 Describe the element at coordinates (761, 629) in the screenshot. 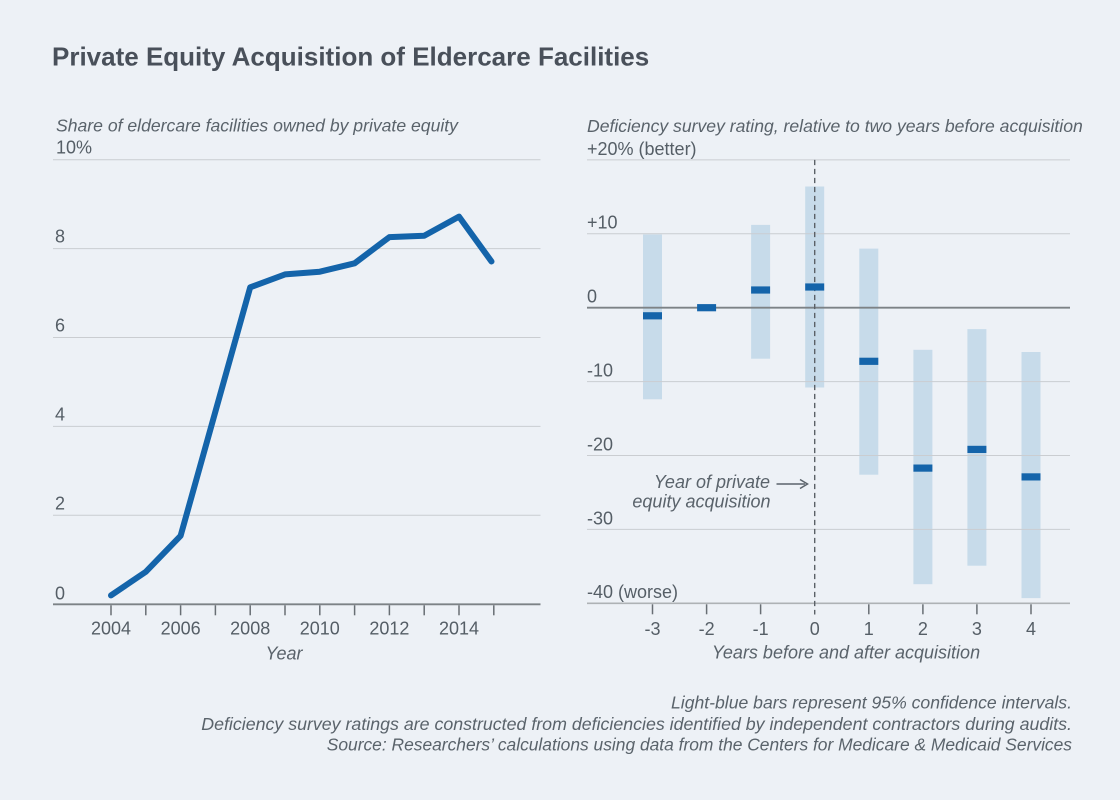

I see `svg-text: -1` at that location.